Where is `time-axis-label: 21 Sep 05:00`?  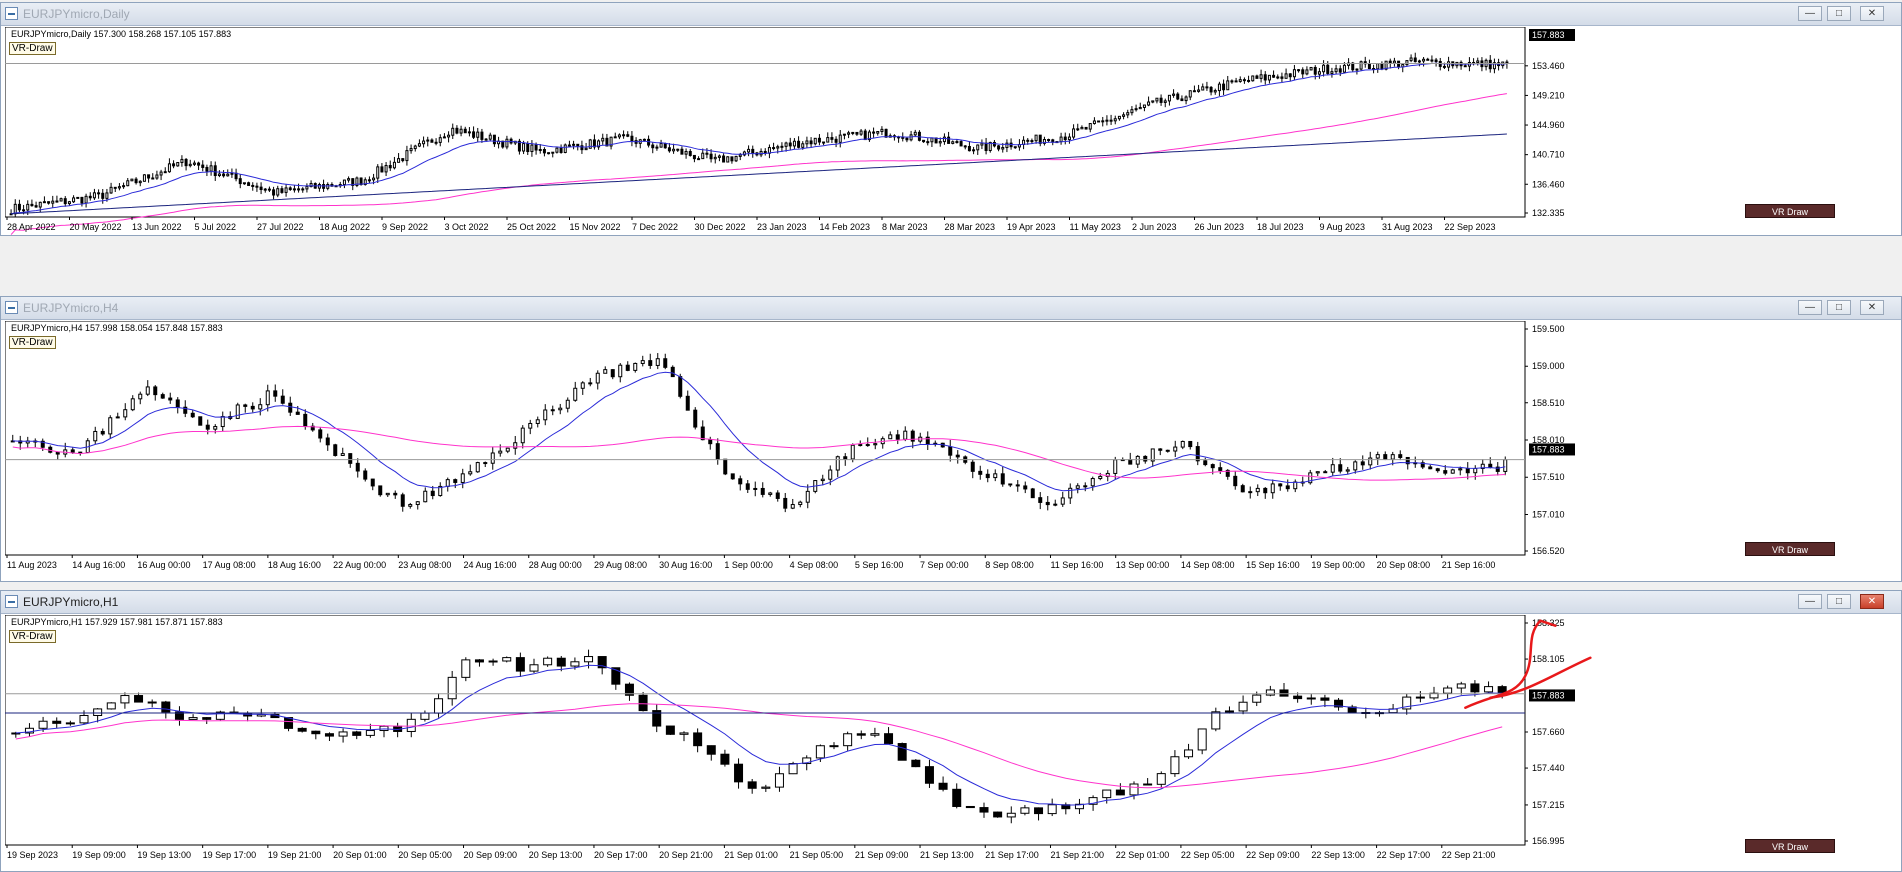
time-axis-label: 21 Sep 05:00 is located at coordinates (817, 855).